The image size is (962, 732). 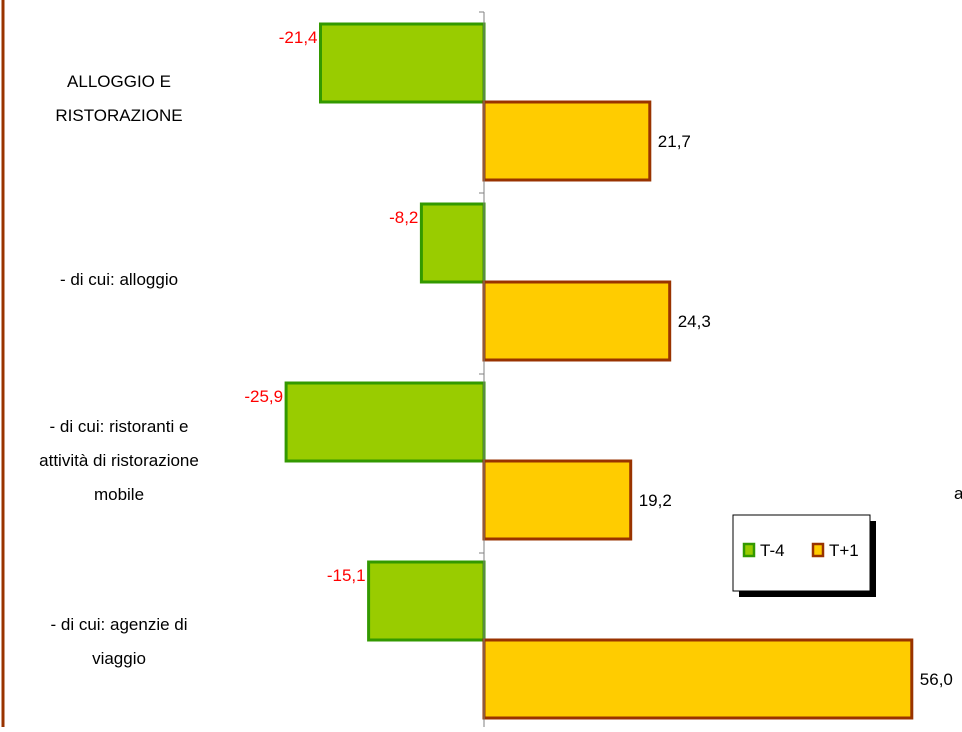 What do you see at coordinates (119, 426) in the screenshot?
I see `category-label-2-line-0: - di cui: ristoranti e` at bounding box center [119, 426].